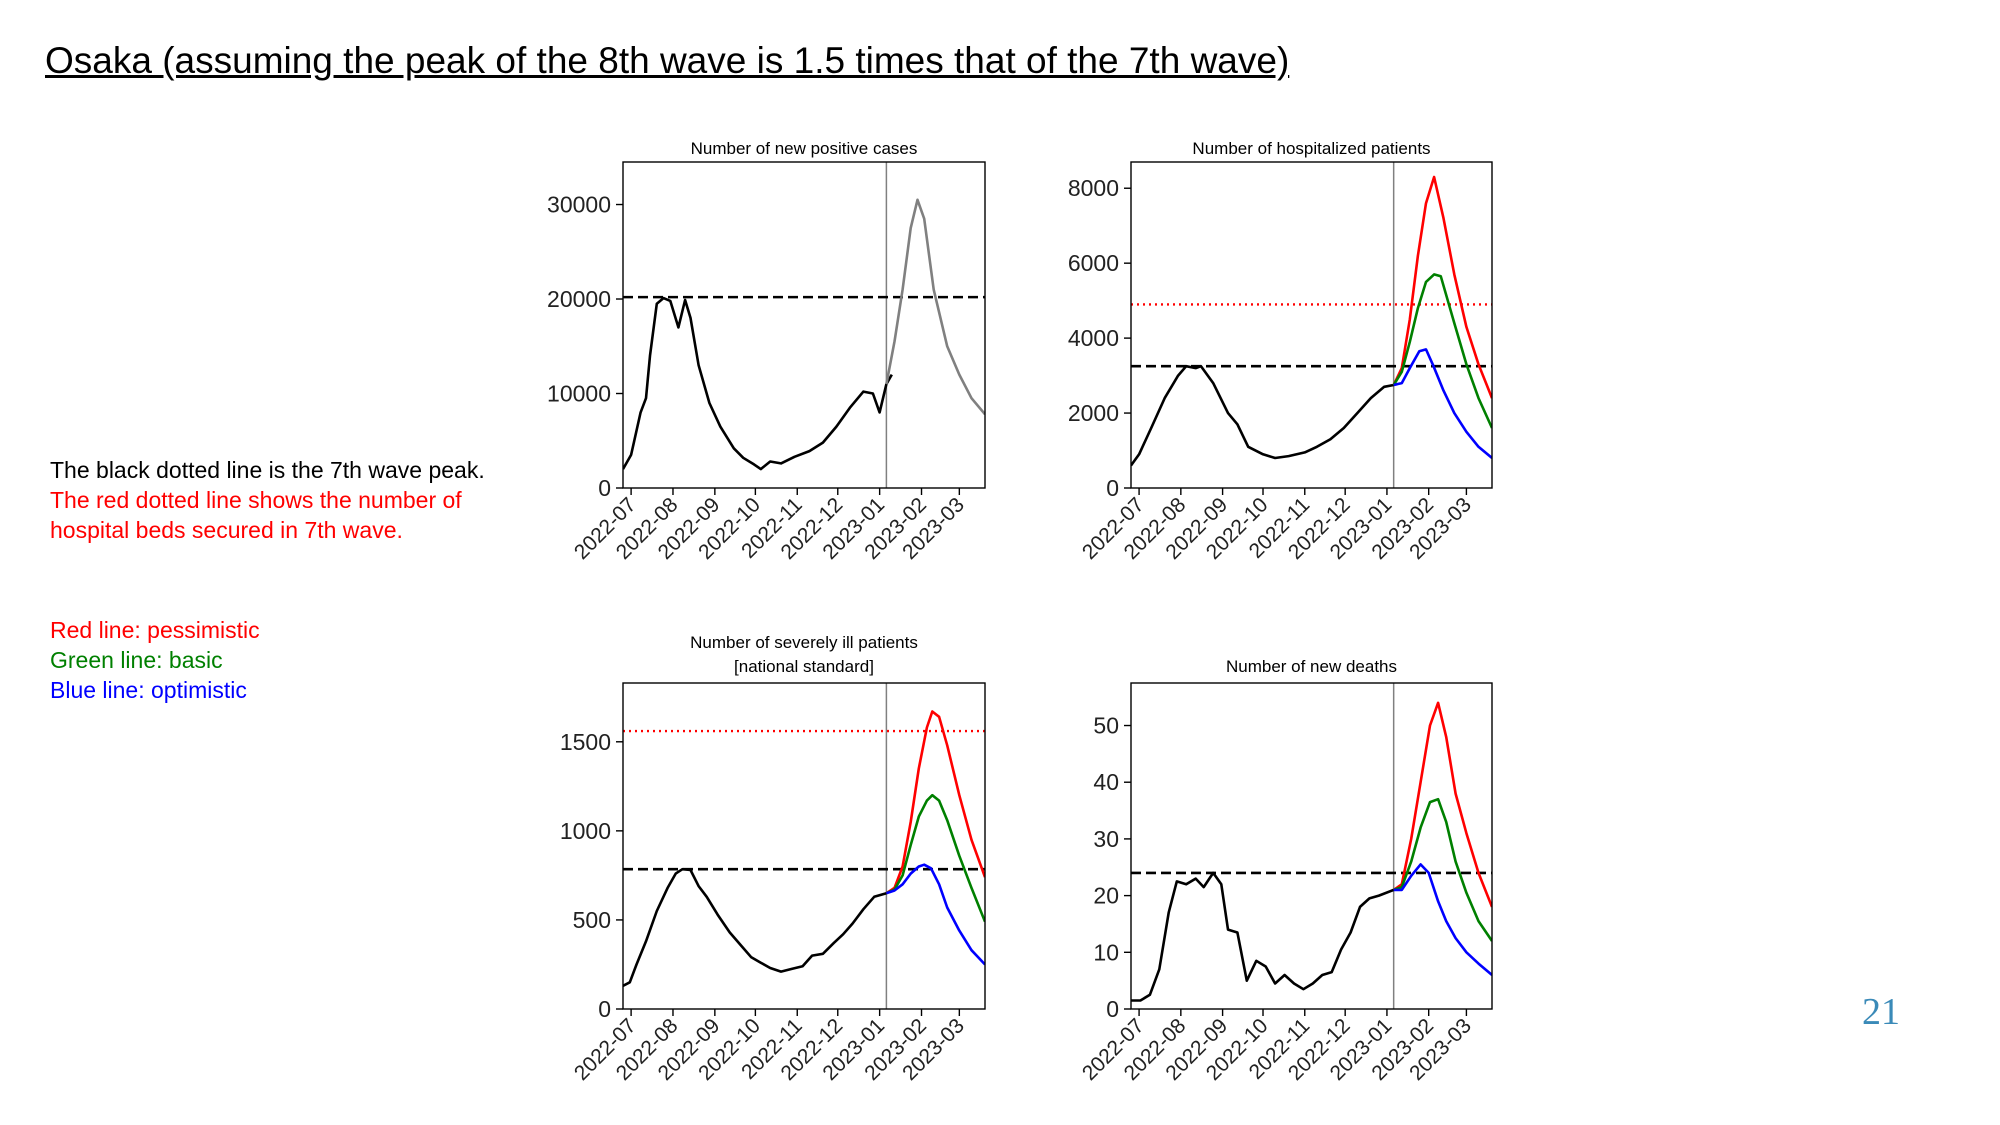 The width and height of the screenshot is (2000, 1125). I want to click on y-tick-label: 20, so click(1106, 896).